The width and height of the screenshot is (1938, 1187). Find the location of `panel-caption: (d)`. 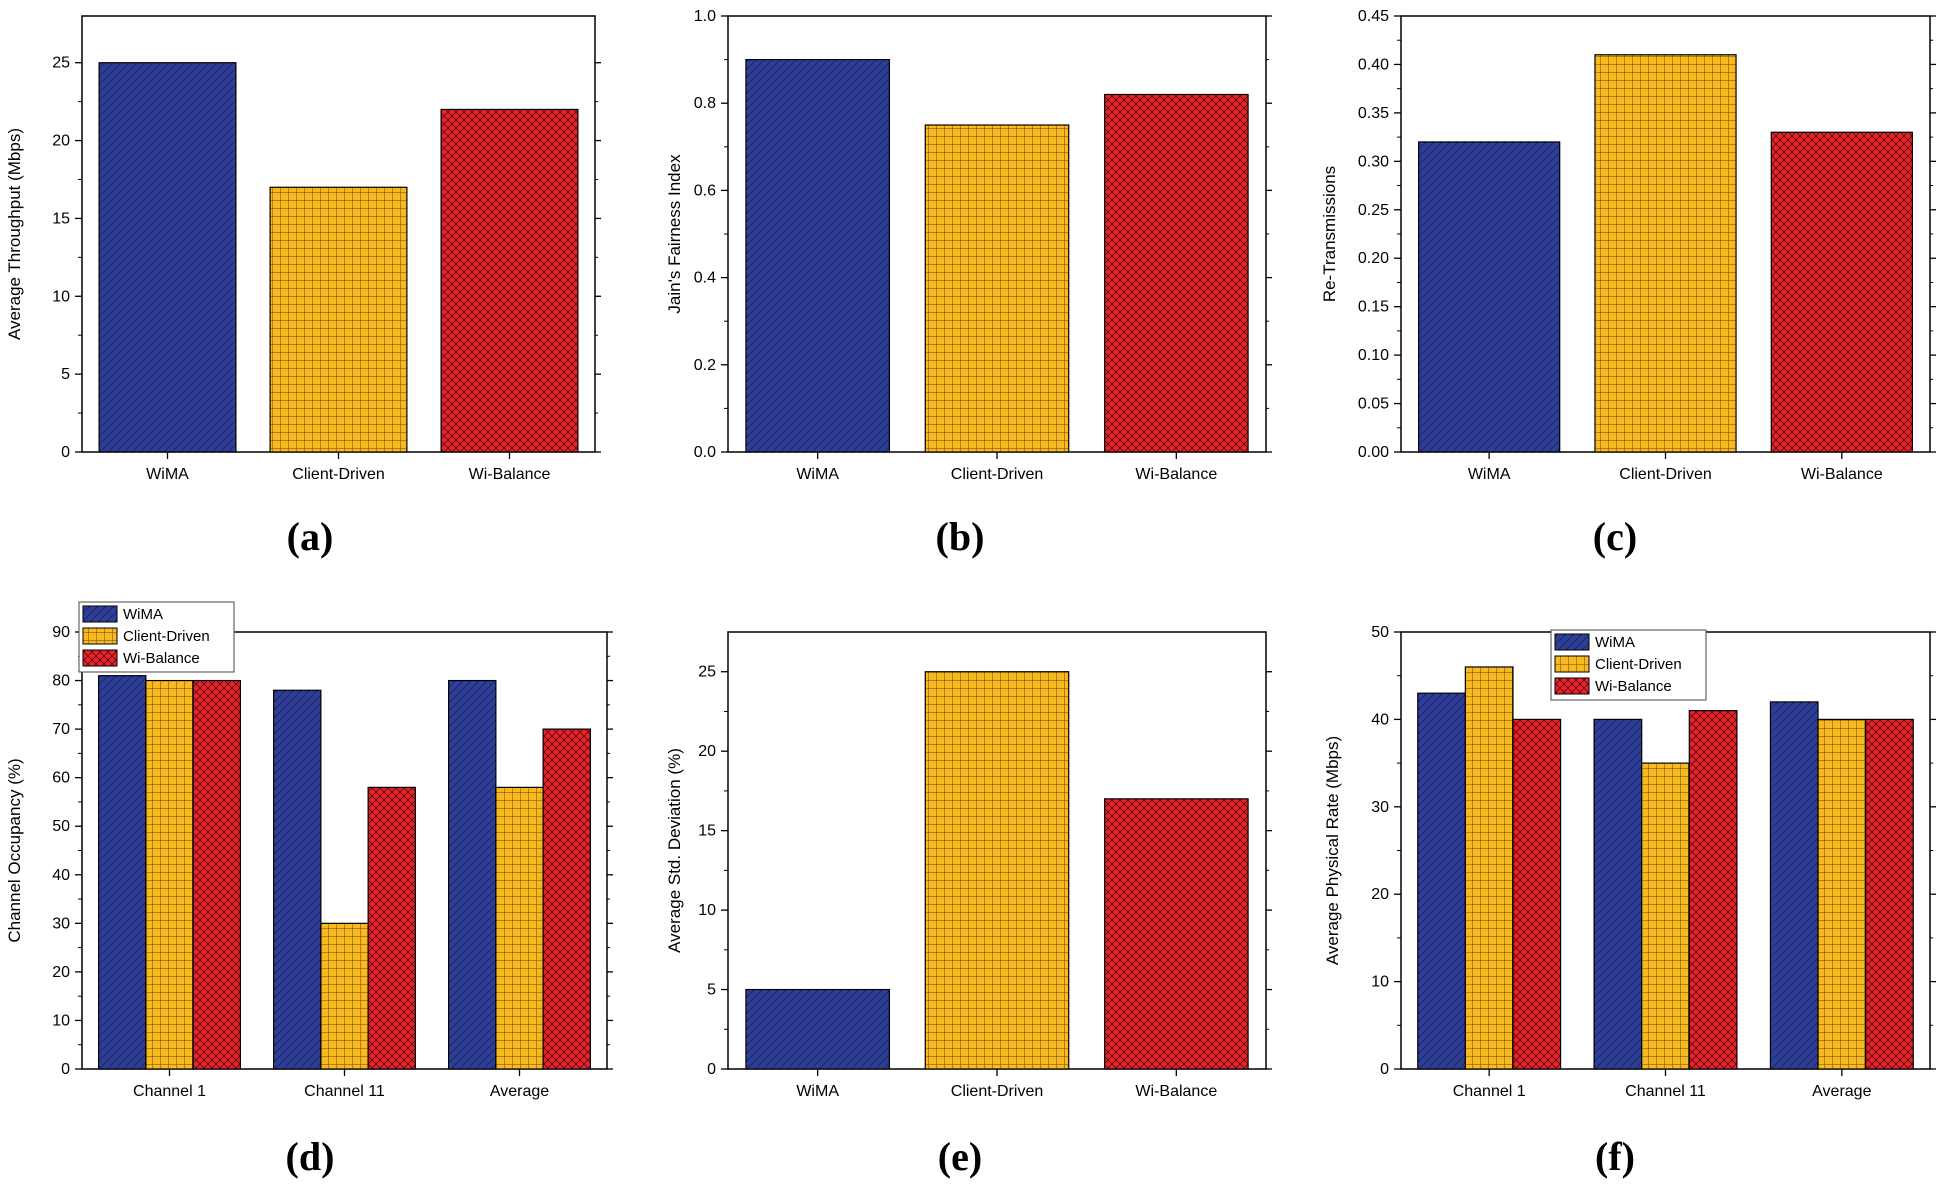

panel-caption: (d) is located at coordinates (310, 1156).